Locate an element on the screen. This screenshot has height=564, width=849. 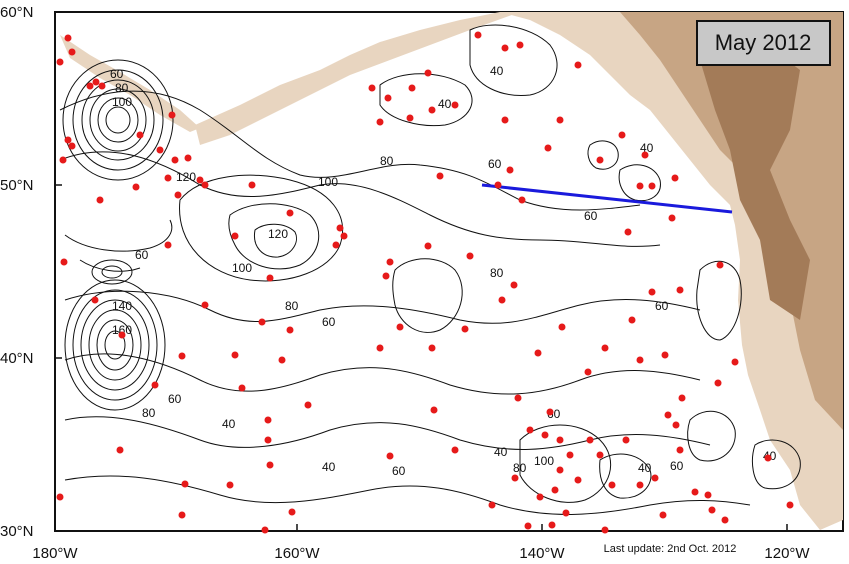
longitude-labels: 180°W 160°W 140°W 120°W is located at coordinates (421, 553).